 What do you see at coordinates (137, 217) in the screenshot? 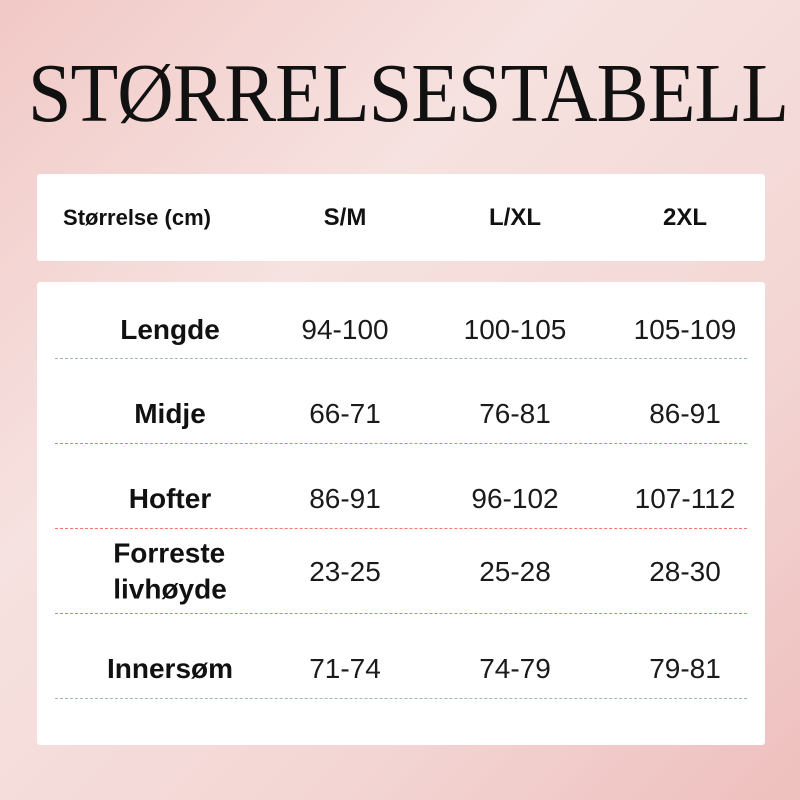
I see `header-size-label: Størrelse (cm)` at bounding box center [137, 217].